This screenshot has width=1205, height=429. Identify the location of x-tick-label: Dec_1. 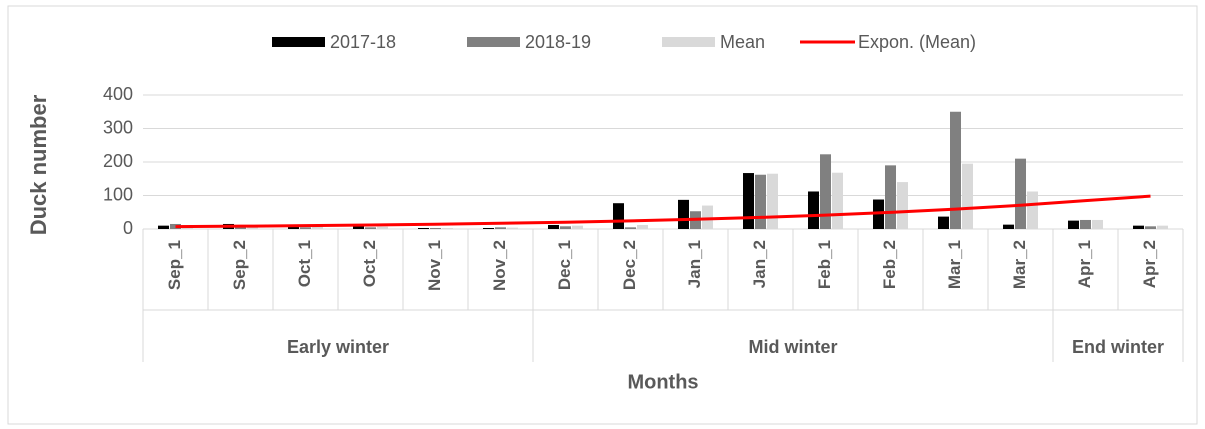
(564, 265).